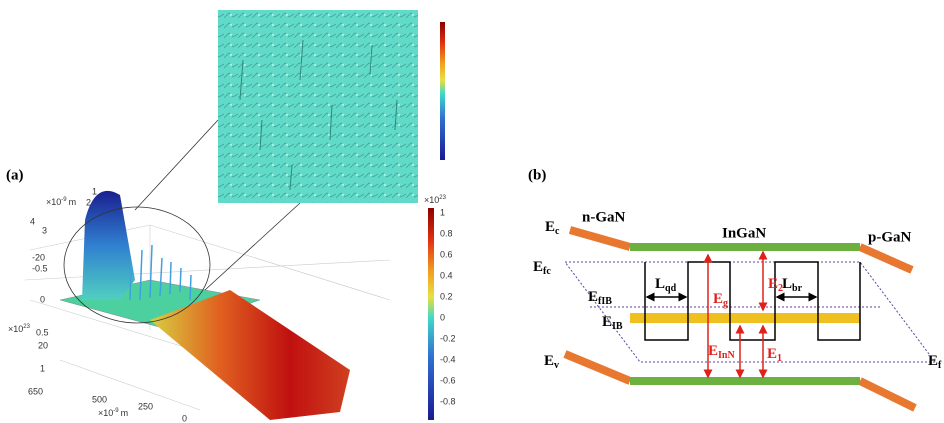  Describe the element at coordinates (448, 359) in the screenshot. I see `colorbar-tick-label: -0.4` at that location.